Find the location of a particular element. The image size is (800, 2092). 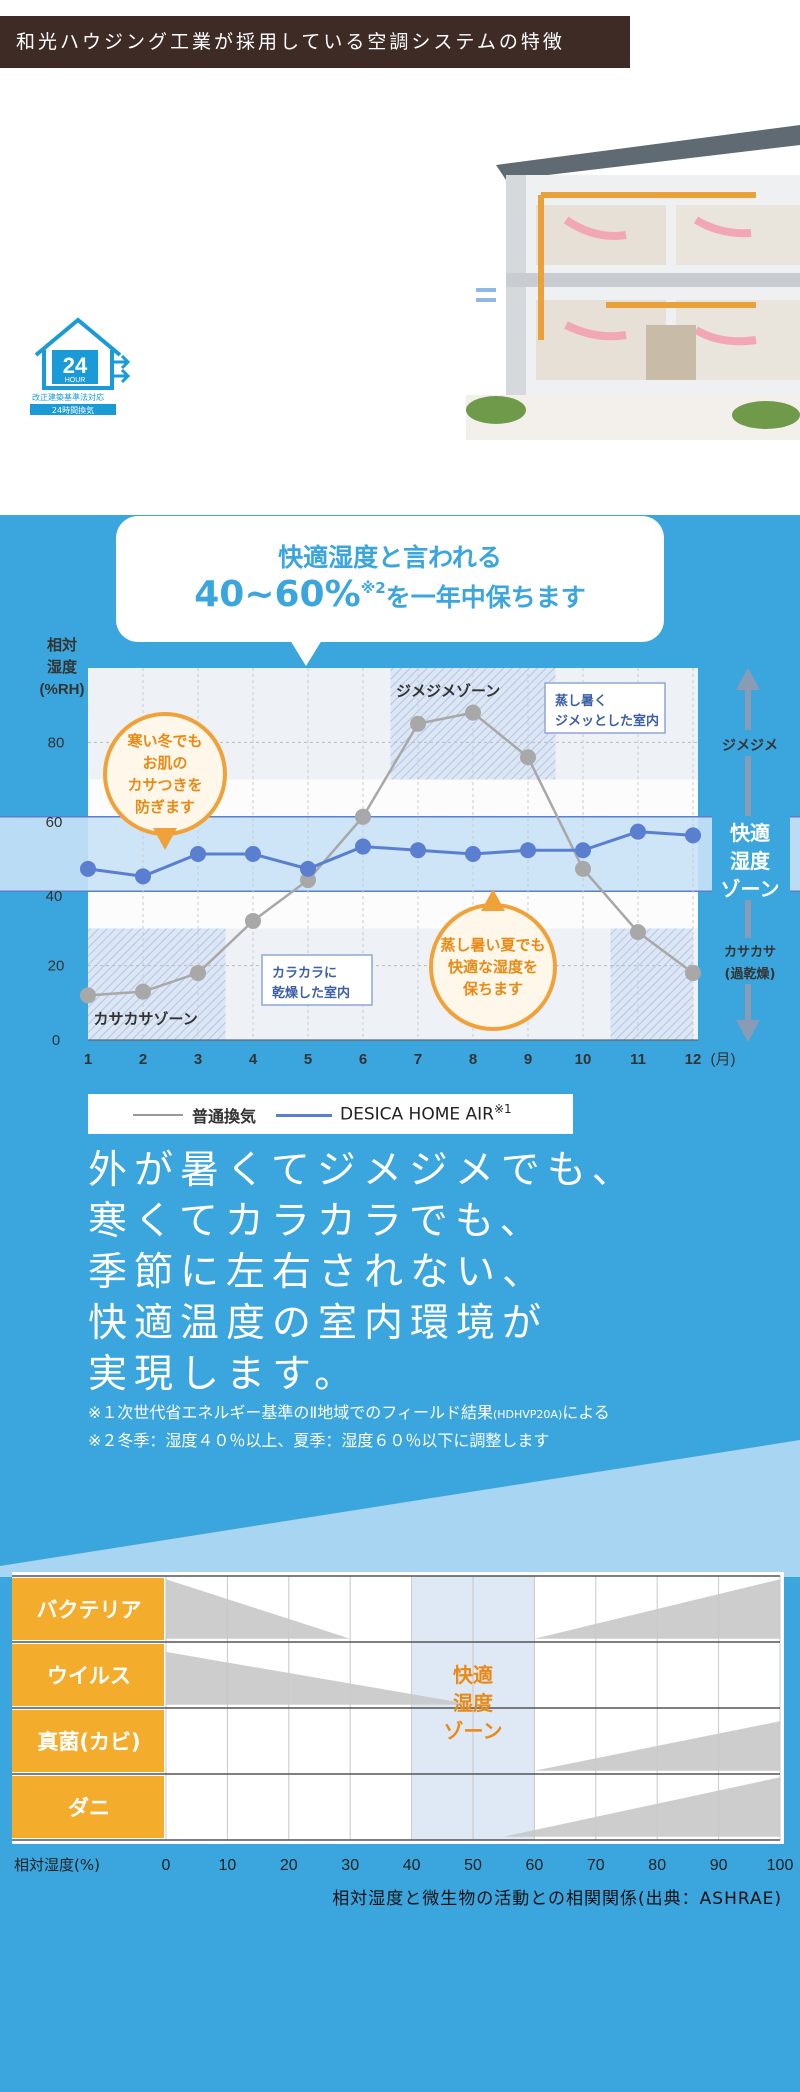

right-arrow-up is located at coordinates (748, 679).